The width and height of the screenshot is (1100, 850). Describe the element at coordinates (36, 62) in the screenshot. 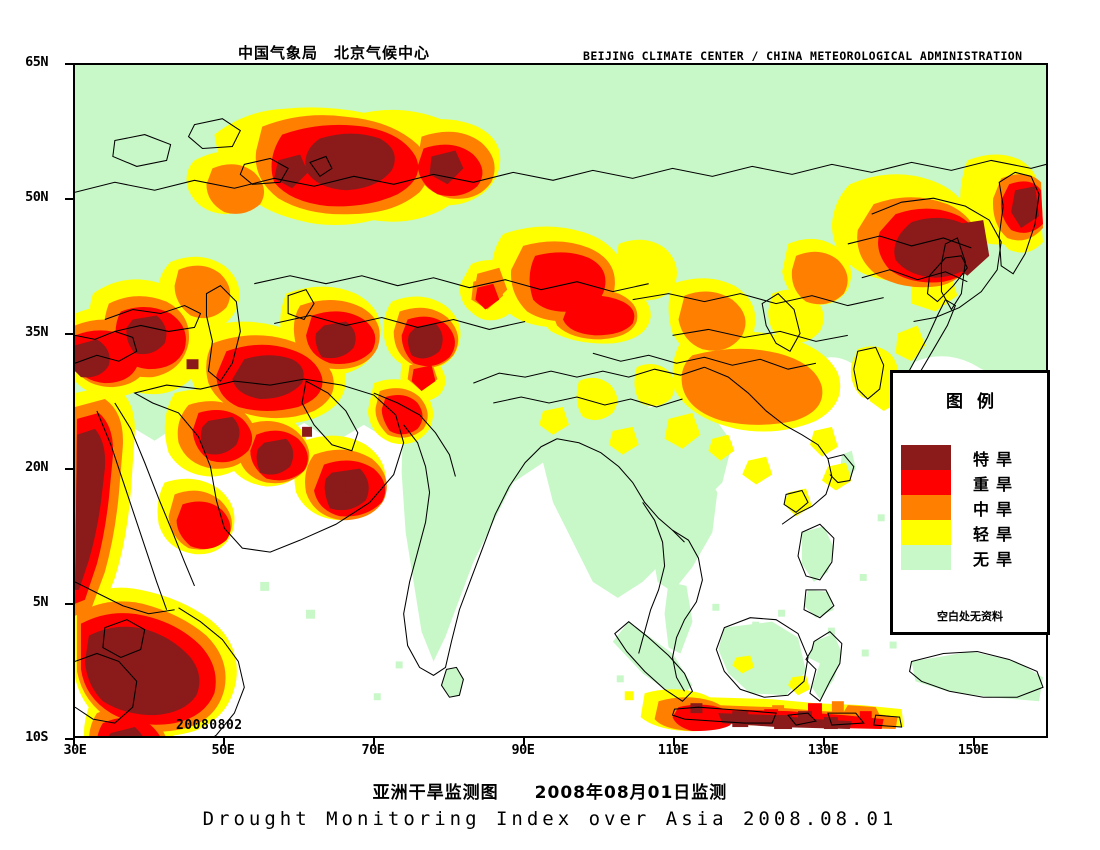

I see `y-tick-label-65n: 65N` at that location.